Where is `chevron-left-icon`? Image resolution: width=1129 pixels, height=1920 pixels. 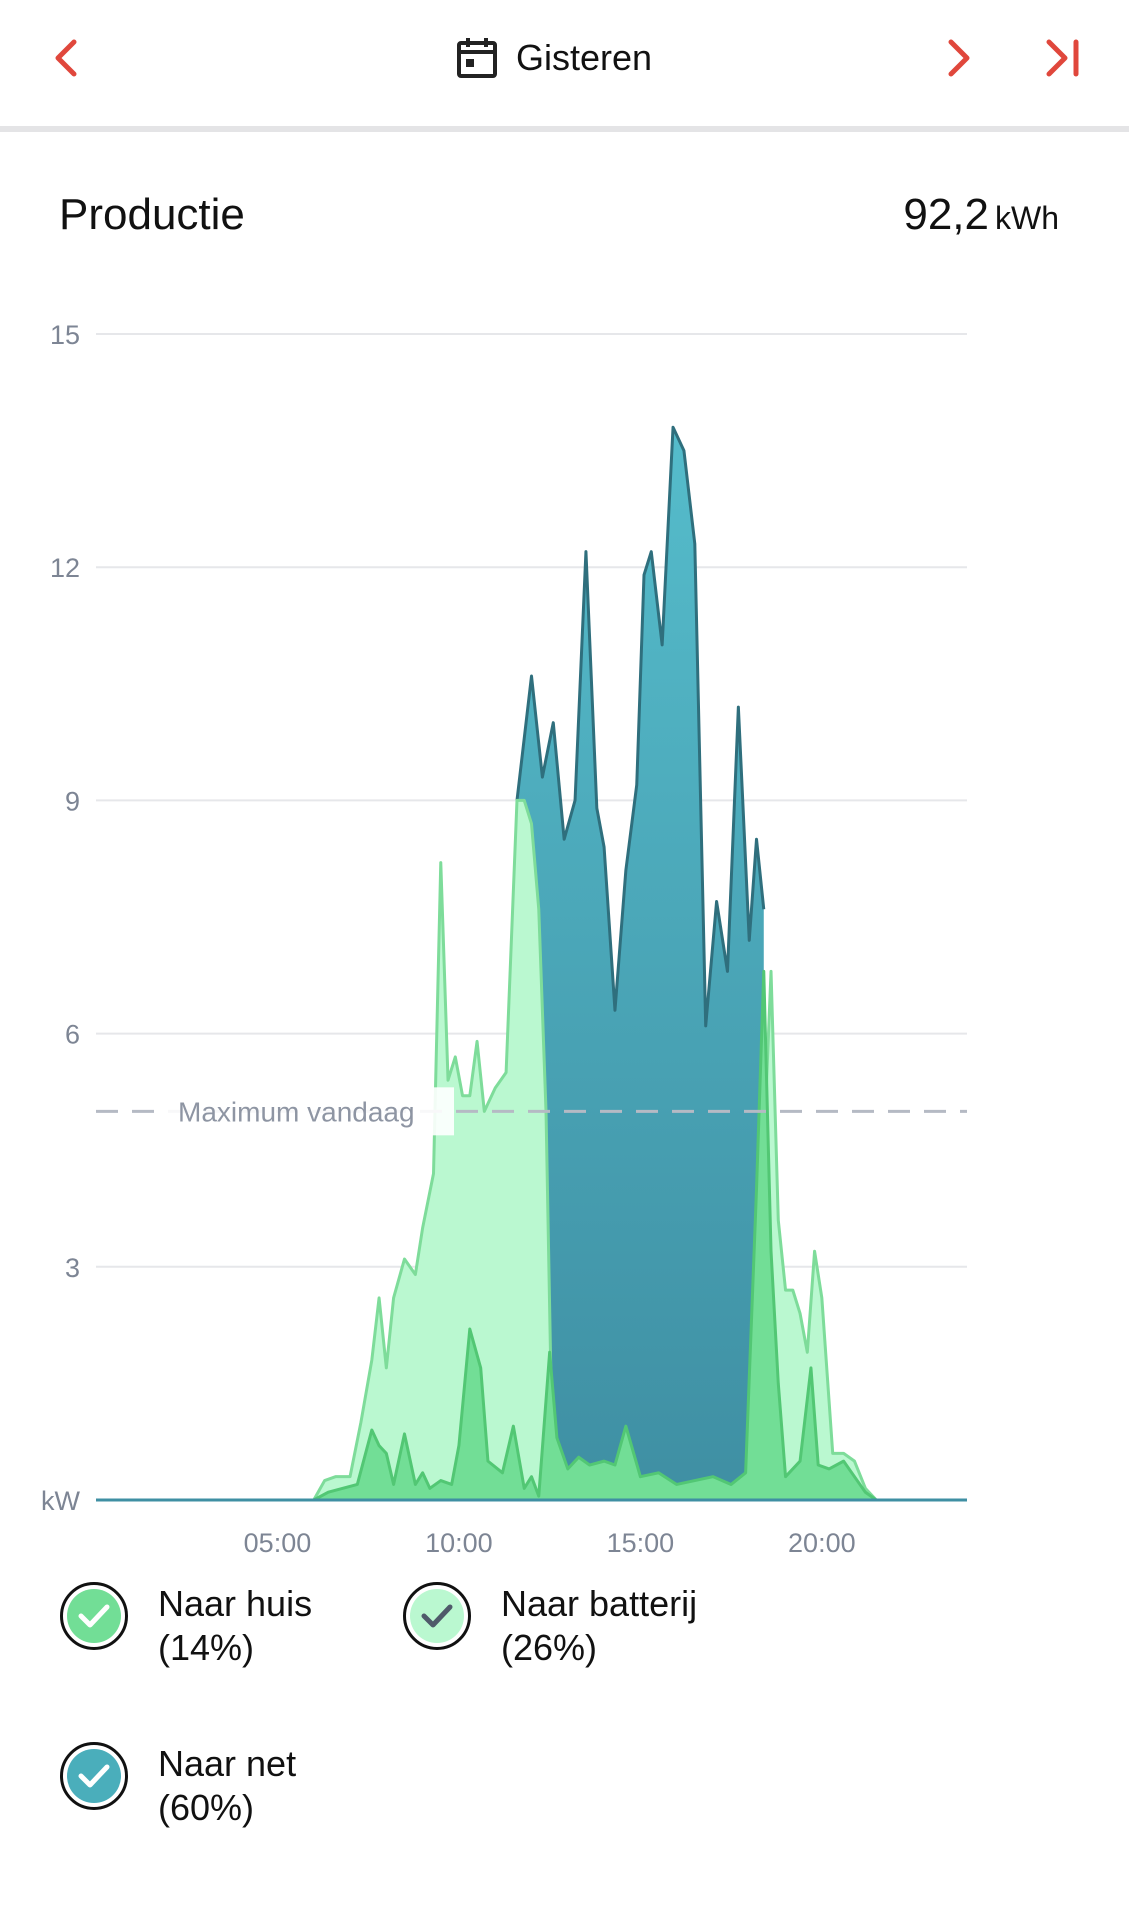
chevron-left-icon is located at coordinates (66, 58).